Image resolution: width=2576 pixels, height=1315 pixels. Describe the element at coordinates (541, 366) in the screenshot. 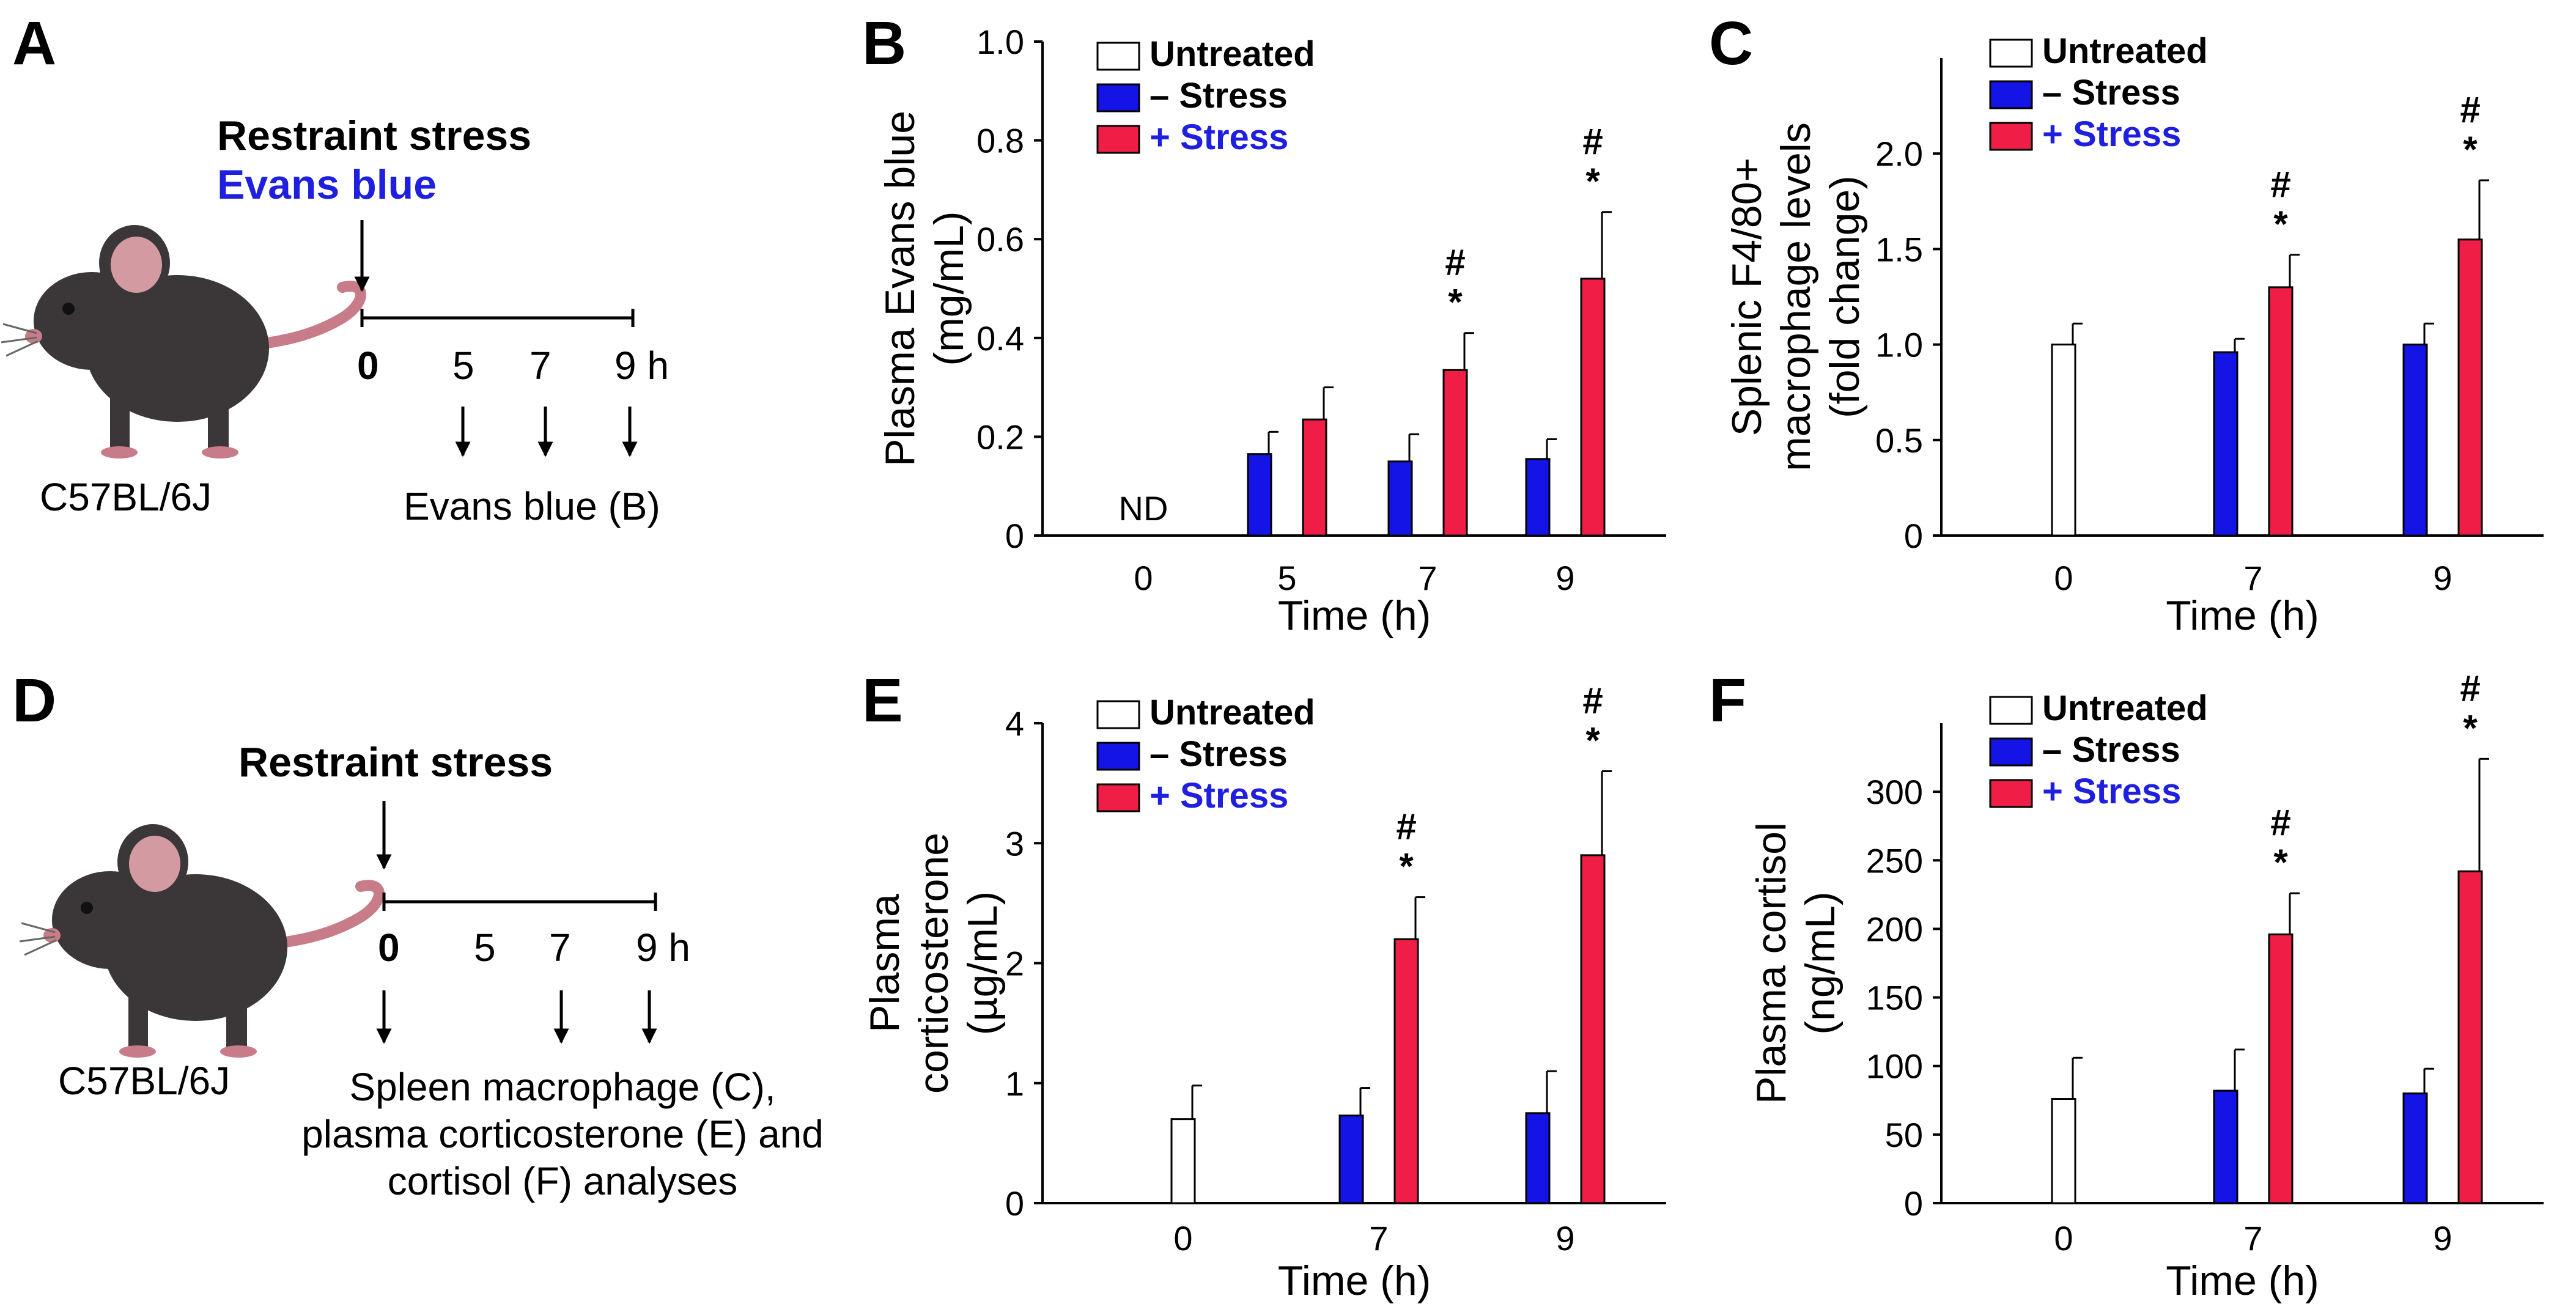

I see `timeline-7: 7` at that location.